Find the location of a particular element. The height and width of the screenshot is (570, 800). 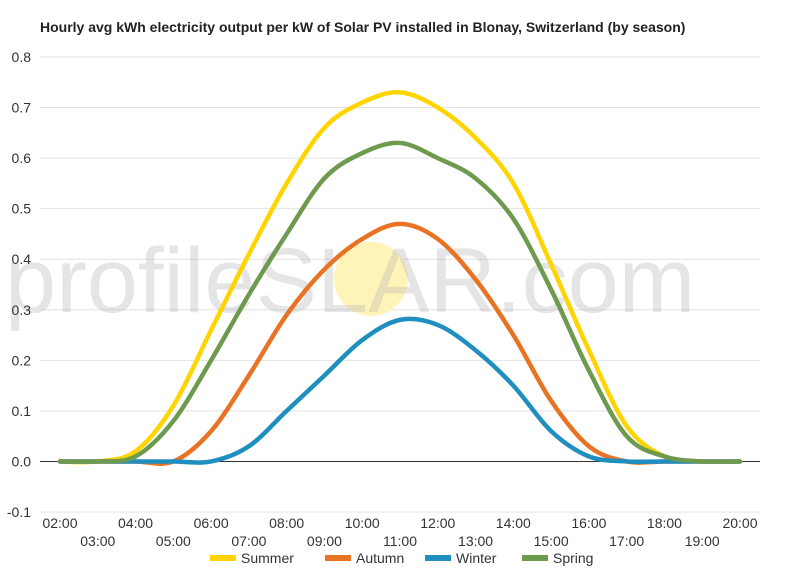

legend: Summer Autumn Winter Spring is located at coordinates (401, 558).